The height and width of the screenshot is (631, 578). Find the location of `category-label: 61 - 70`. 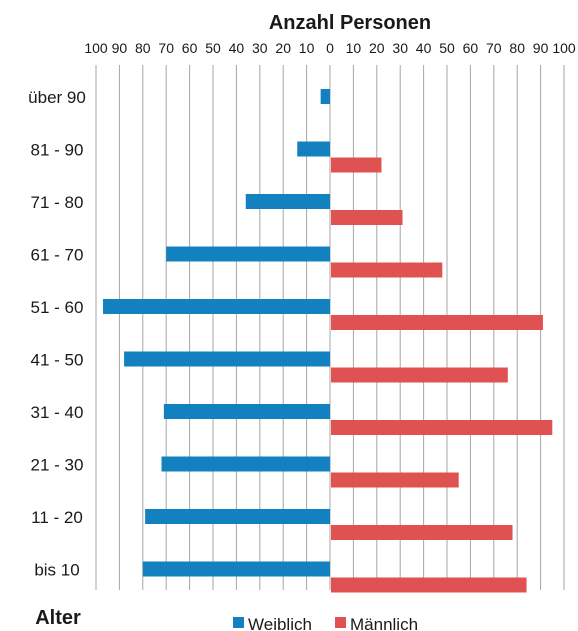

category-label: 61 - 70 is located at coordinates (57, 255).